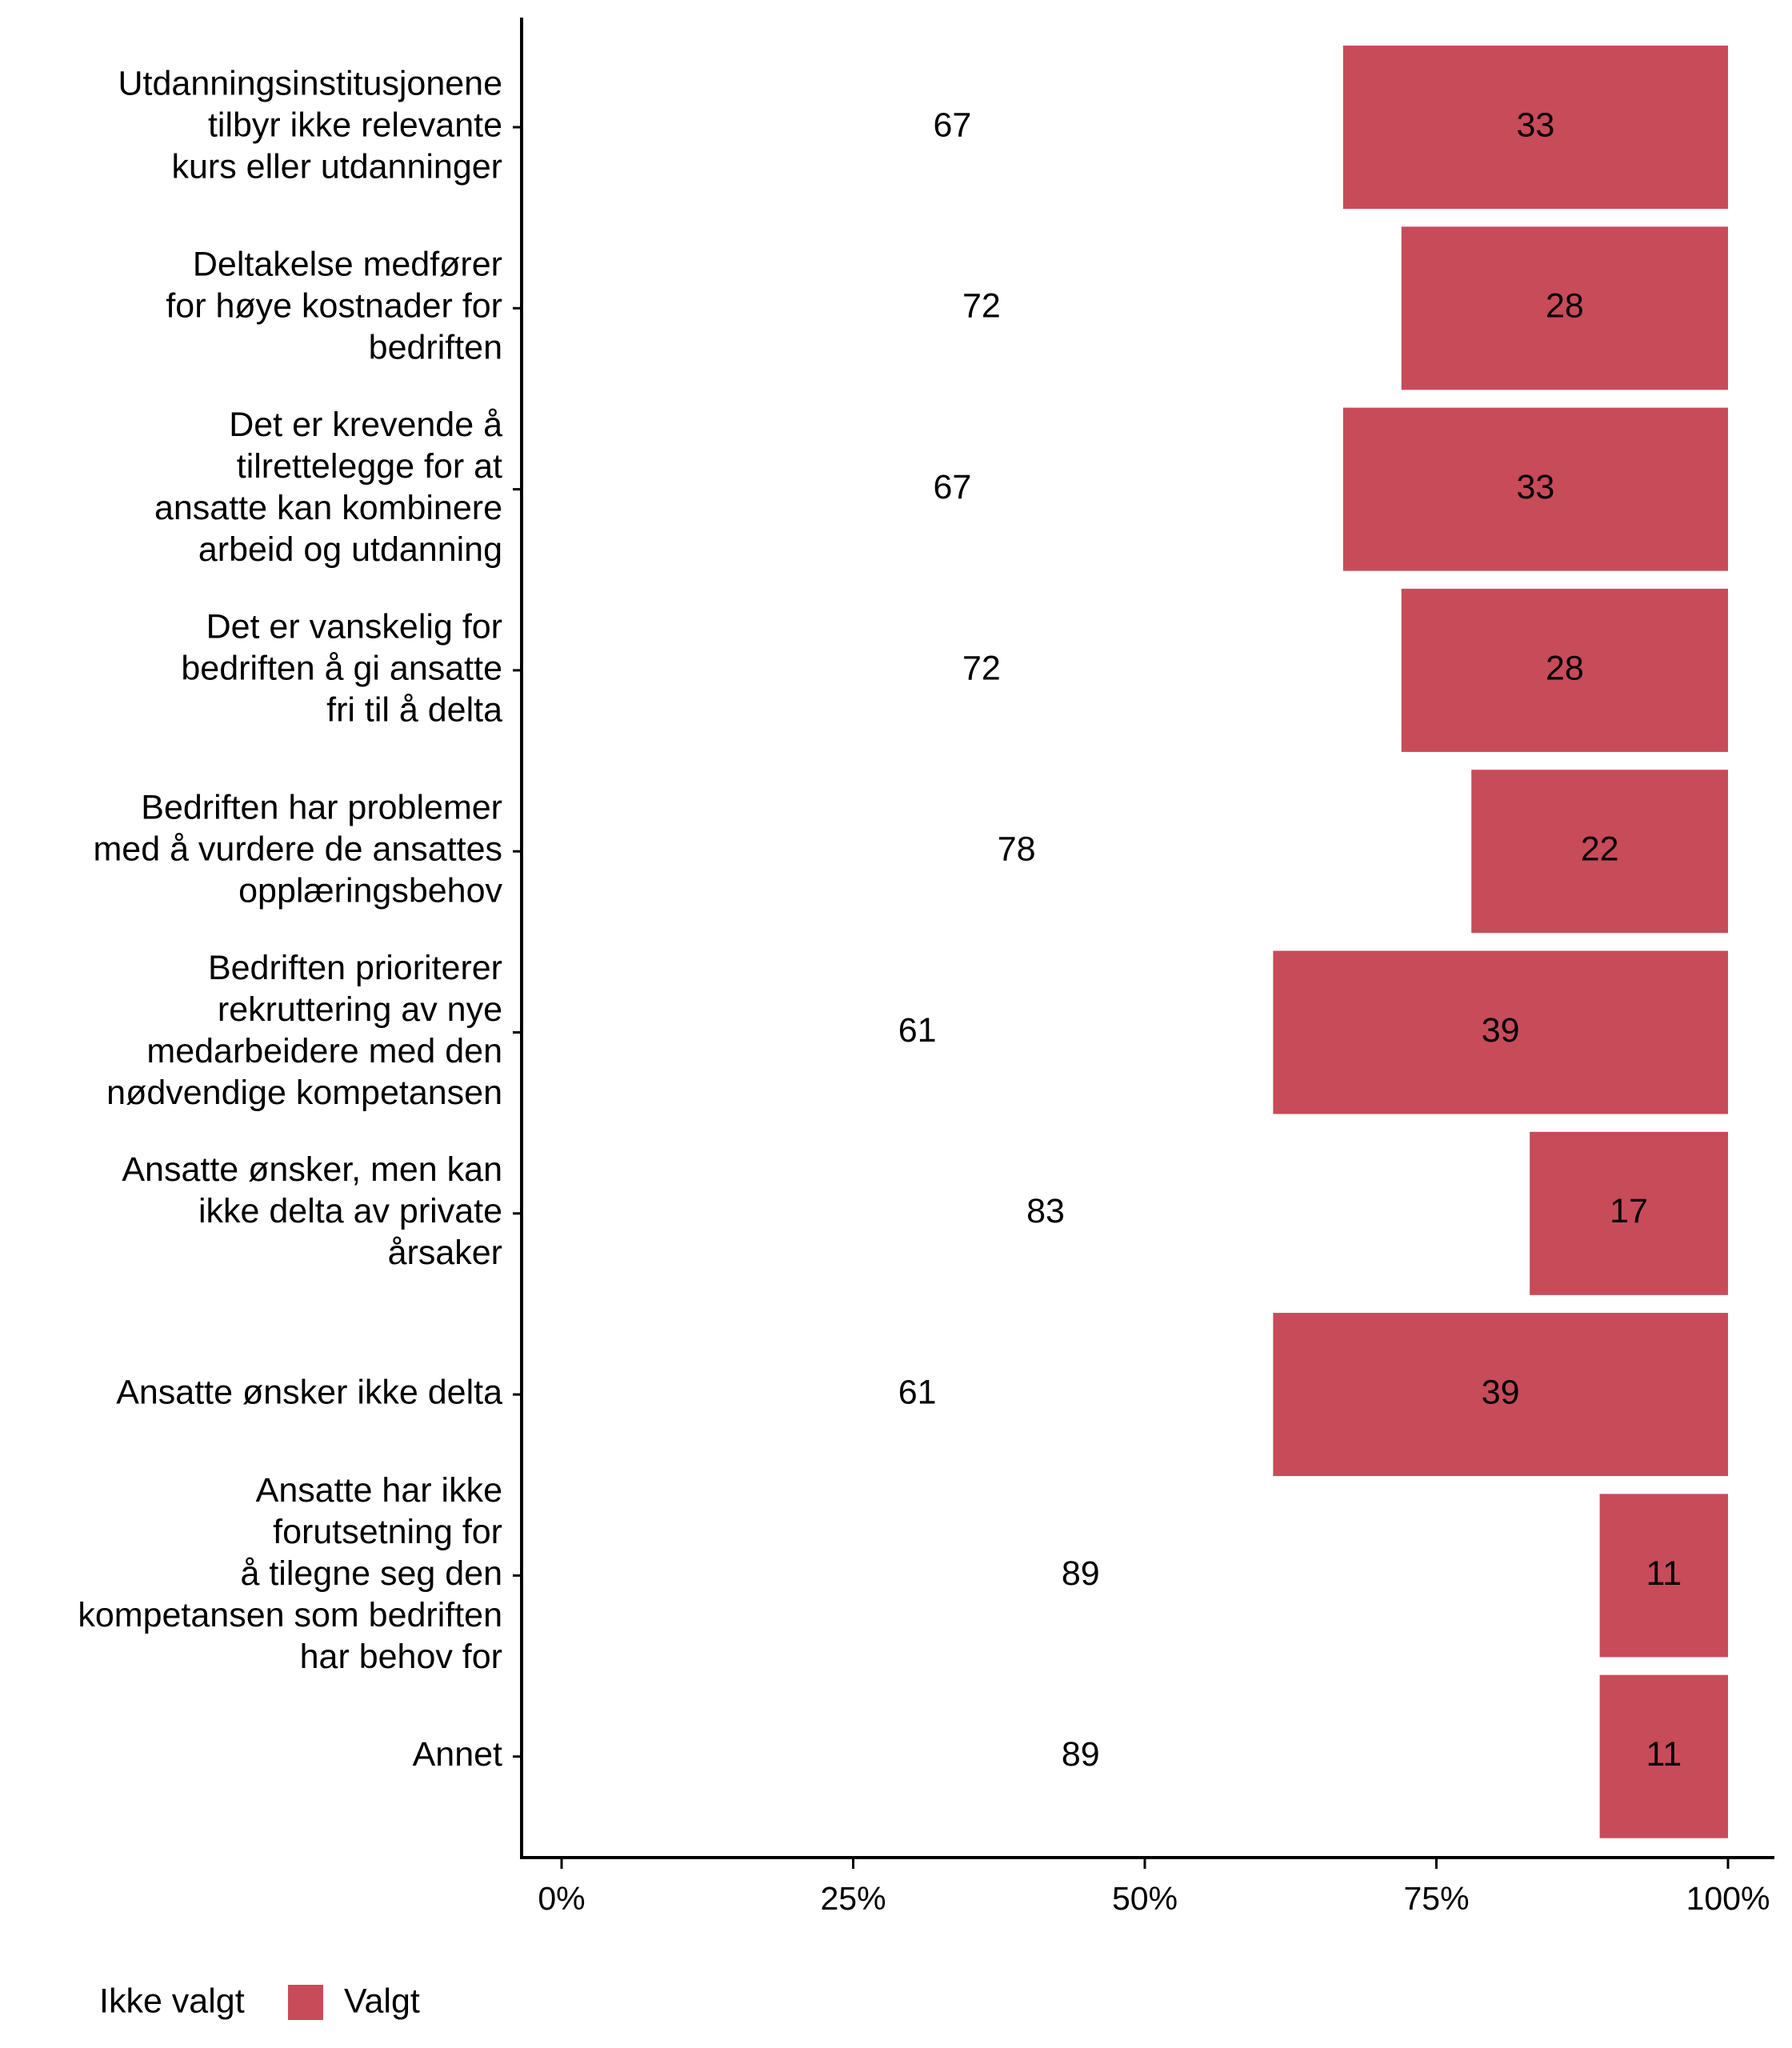 This screenshot has width=1792, height=2048. What do you see at coordinates (354, 626) in the screenshot?
I see `category-label-line: Det er vanskelig for` at bounding box center [354, 626].